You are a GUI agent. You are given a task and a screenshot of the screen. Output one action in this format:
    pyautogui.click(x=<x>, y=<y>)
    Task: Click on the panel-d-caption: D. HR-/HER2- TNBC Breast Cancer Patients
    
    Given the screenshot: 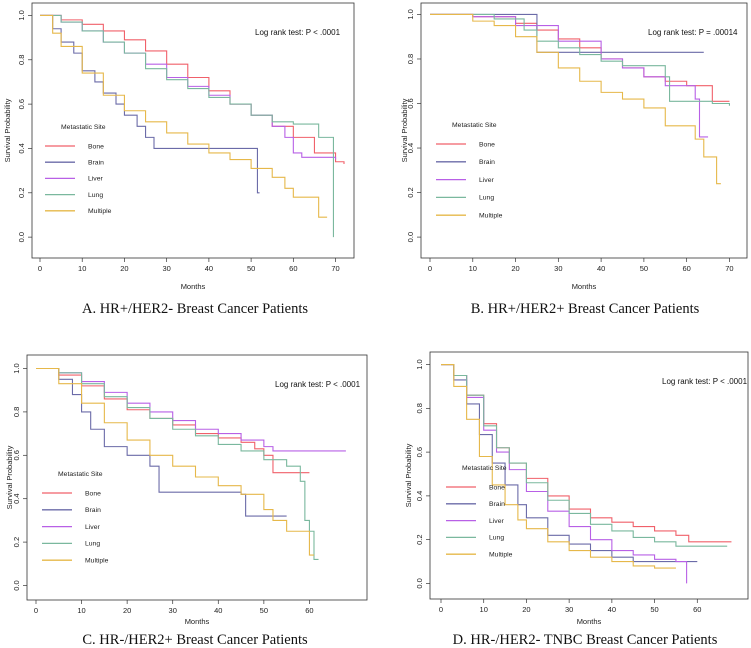 What is the action you would take?
    pyautogui.click(x=585, y=640)
    